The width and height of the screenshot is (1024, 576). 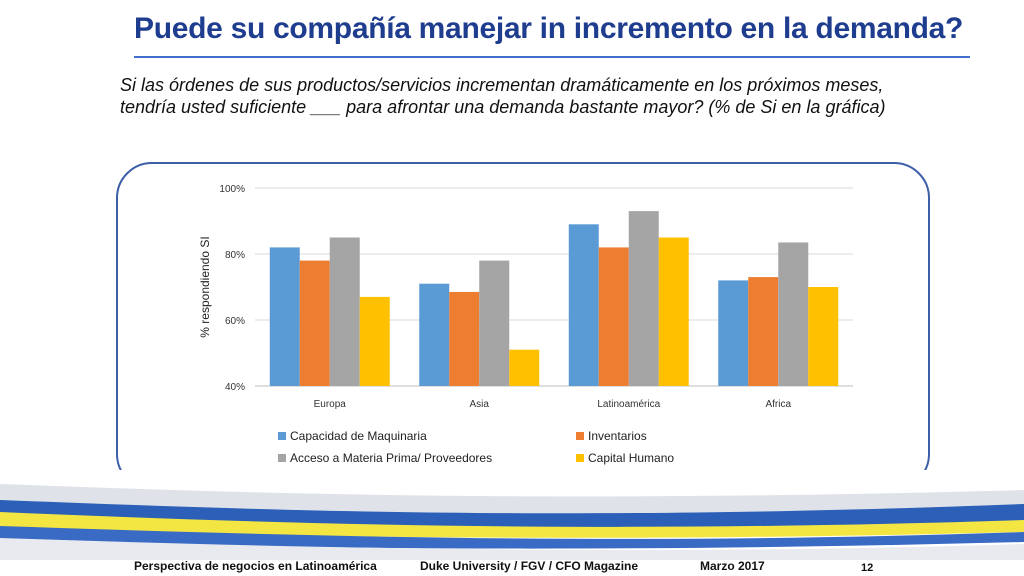 What do you see at coordinates (529, 566) in the screenshot?
I see `footer-sources: Duke University / FGV / CFO Magazine` at bounding box center [529, 566].